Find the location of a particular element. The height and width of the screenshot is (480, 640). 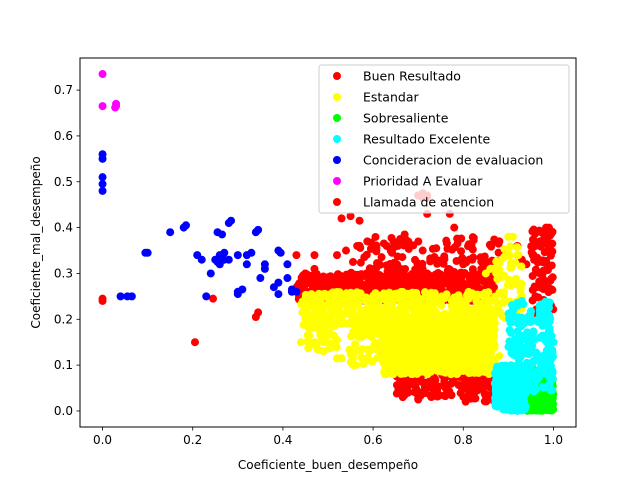

x-tick-label: 1.0 is located at coordinates (553, 440).